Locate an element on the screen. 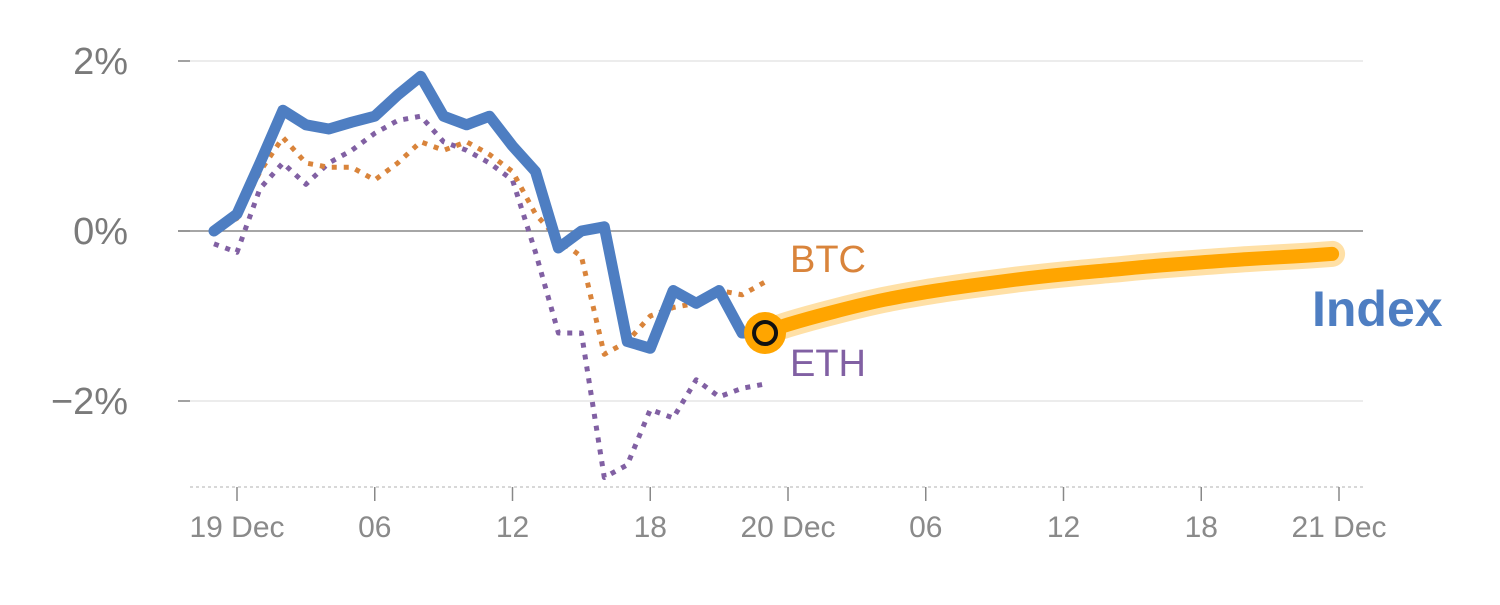 Image resolution: width=1500 pixels, height=605 pixels. btc-series-line is located at coordinates (489, 246).